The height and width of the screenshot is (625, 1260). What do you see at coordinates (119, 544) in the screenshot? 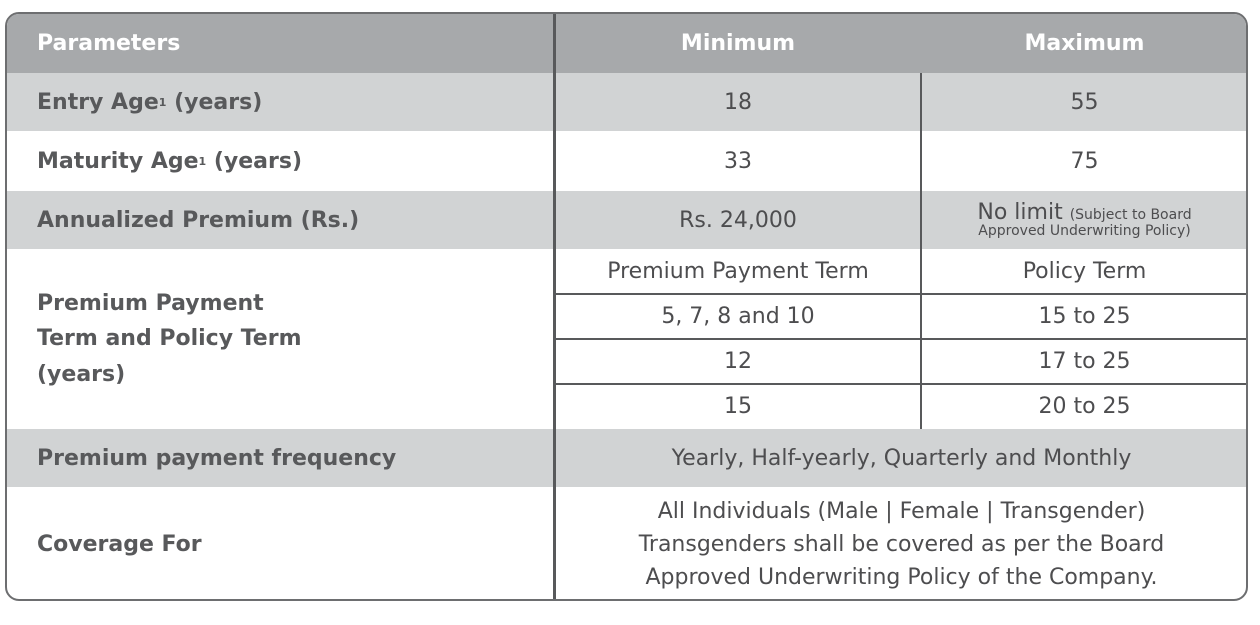
I see `coverage-label: Coverage For` at bounding box center [119, 544].